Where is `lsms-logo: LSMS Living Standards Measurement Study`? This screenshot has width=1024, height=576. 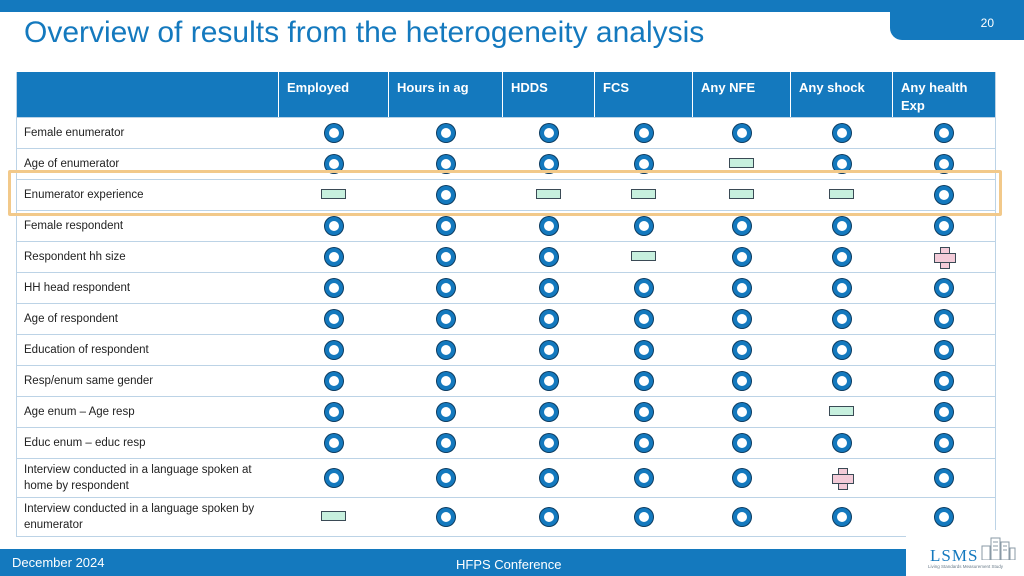 lsms-logo: LSMS Living Standards Measurement Study is located at coordinates (965, 553).